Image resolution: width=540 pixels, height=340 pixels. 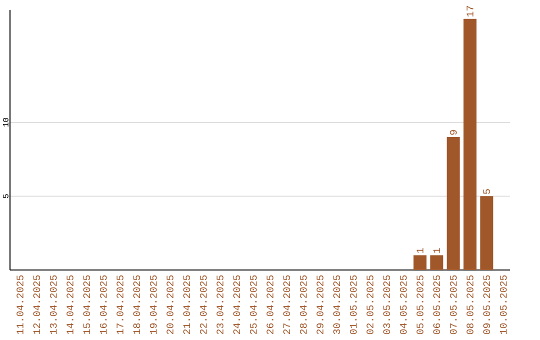 What do you see at coordinates (253, 304) in the screenshot?
I see `x-tick-label: 25.04.2025` at bounding box center [253, 304].